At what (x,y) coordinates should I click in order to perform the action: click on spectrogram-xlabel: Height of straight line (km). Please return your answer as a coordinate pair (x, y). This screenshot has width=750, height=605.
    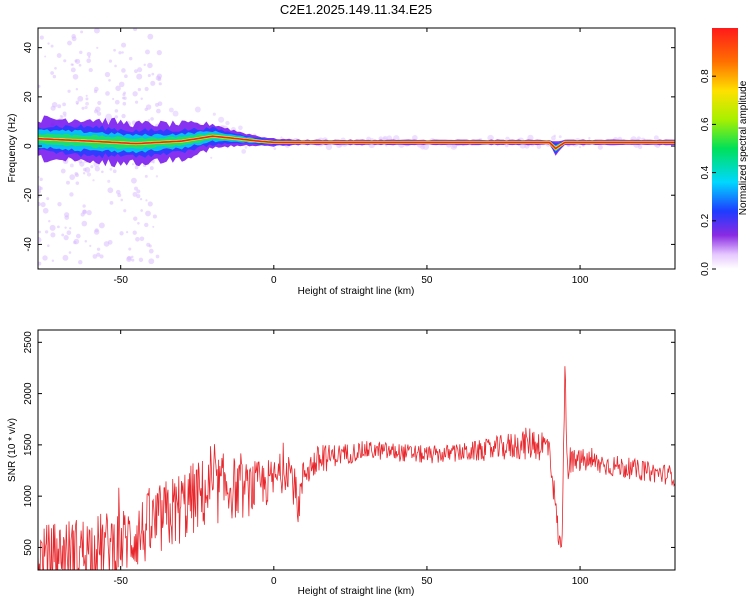
    Looking at the image, I should click on (356, 291).